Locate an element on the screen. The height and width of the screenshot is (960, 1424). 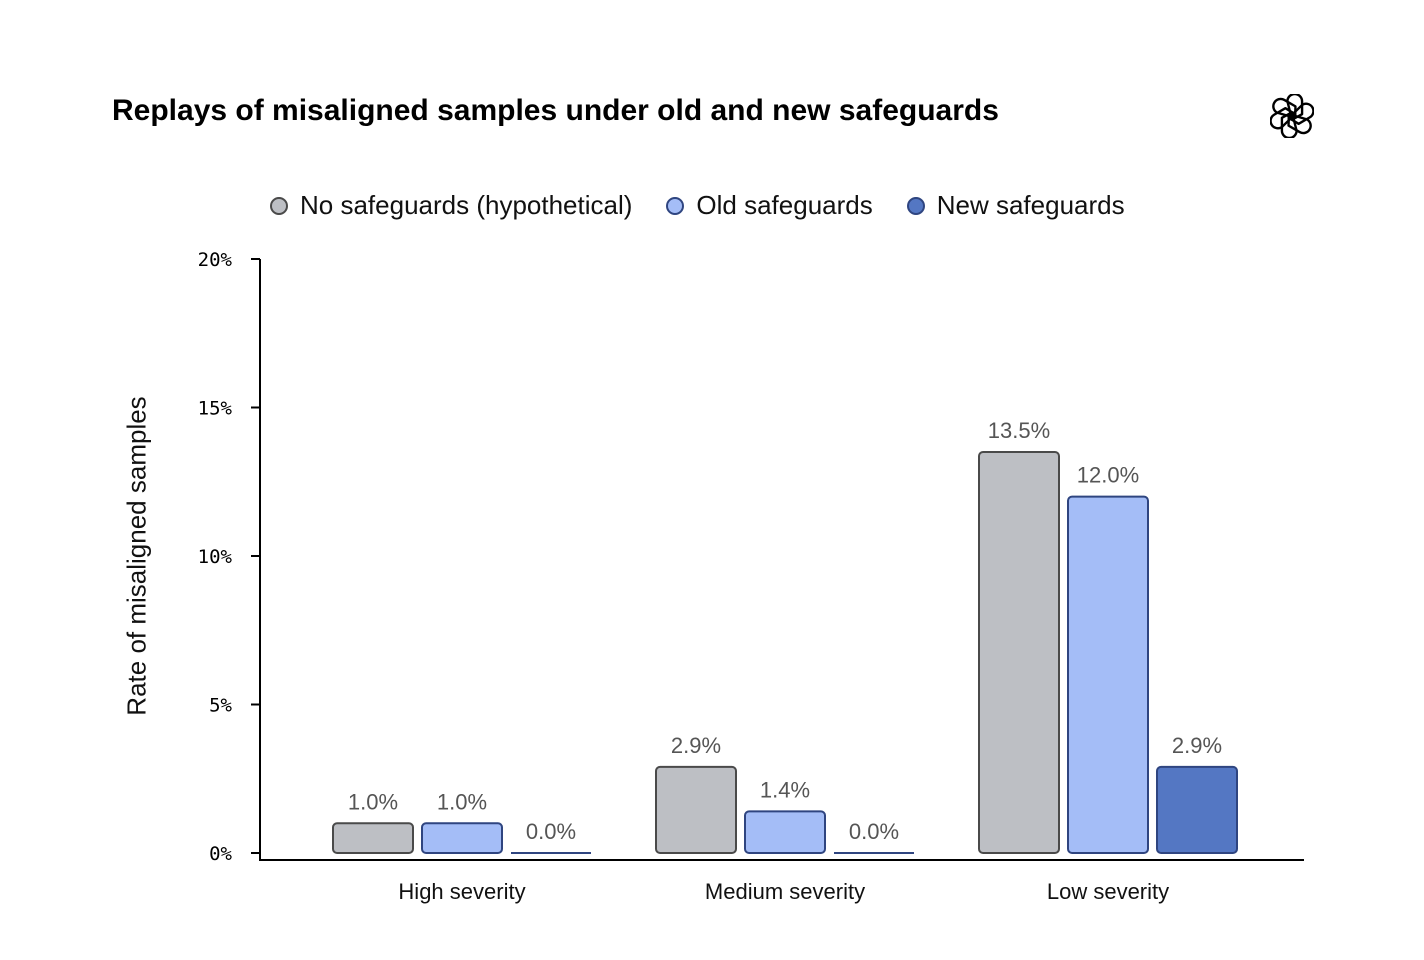
y-tick-label: 0% is located at coordinates (220, 854).